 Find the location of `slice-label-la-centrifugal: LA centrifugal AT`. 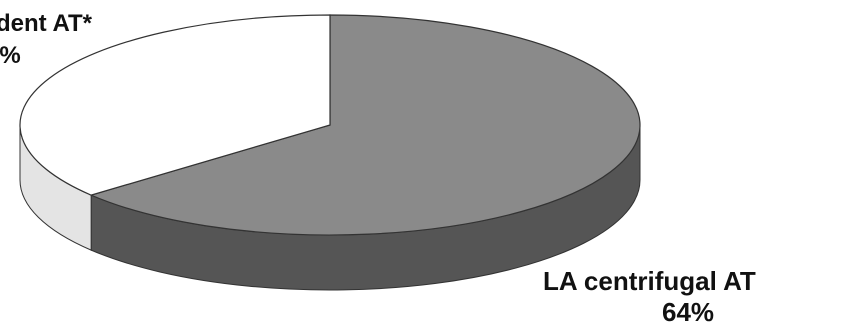

slice-label-la-centrifugal: LA centrifugal AT is located at coordinates (649, 281).